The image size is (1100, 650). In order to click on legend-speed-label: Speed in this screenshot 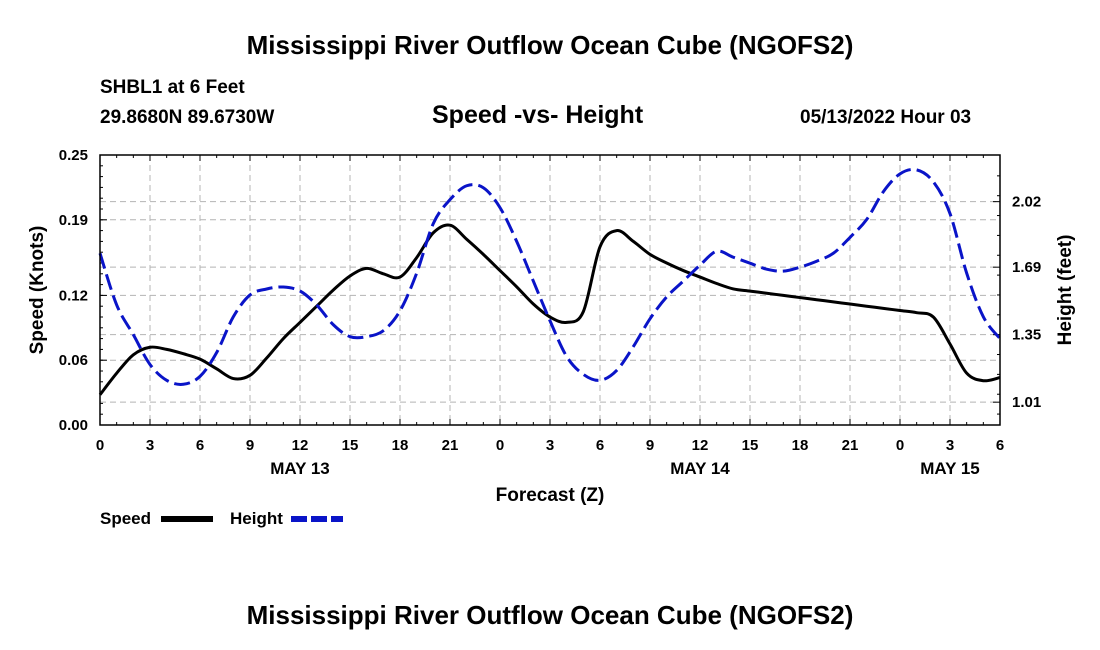, I will do `click(126, 518)`.